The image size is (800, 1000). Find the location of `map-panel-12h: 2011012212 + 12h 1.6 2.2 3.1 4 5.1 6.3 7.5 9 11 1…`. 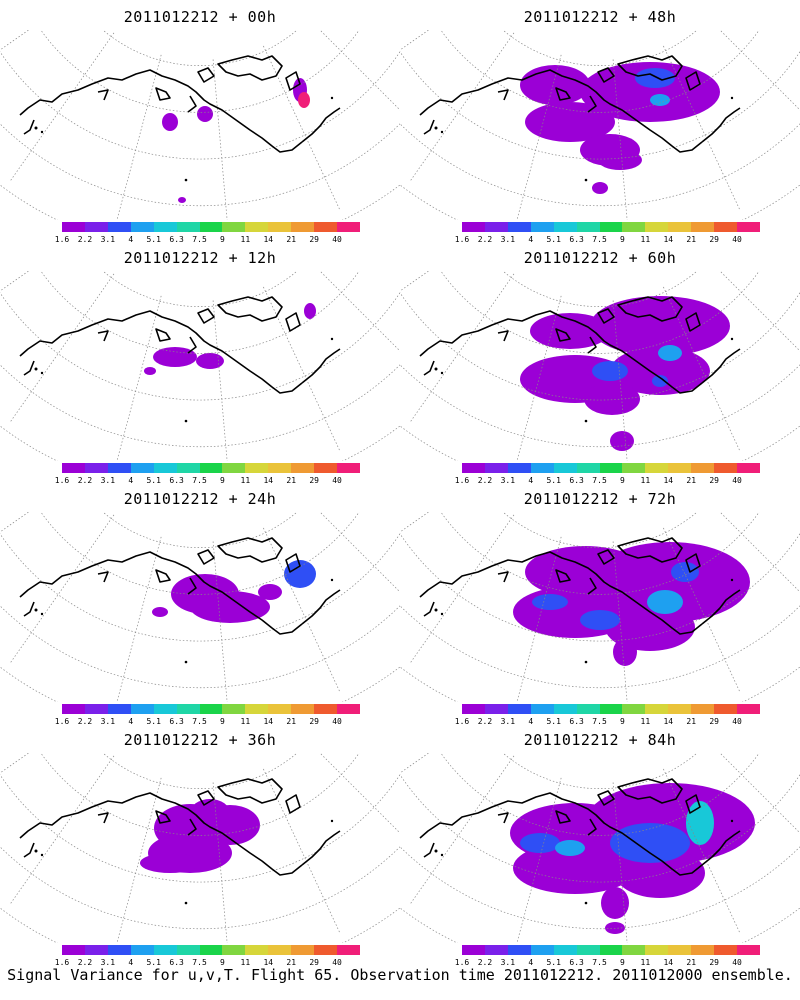

map-panel-12h: 2011012212 + 12h 1.6 2.2 3.1 4 5.1 6.3 7.5 9 11 1… is located at coordinates (200, 363).